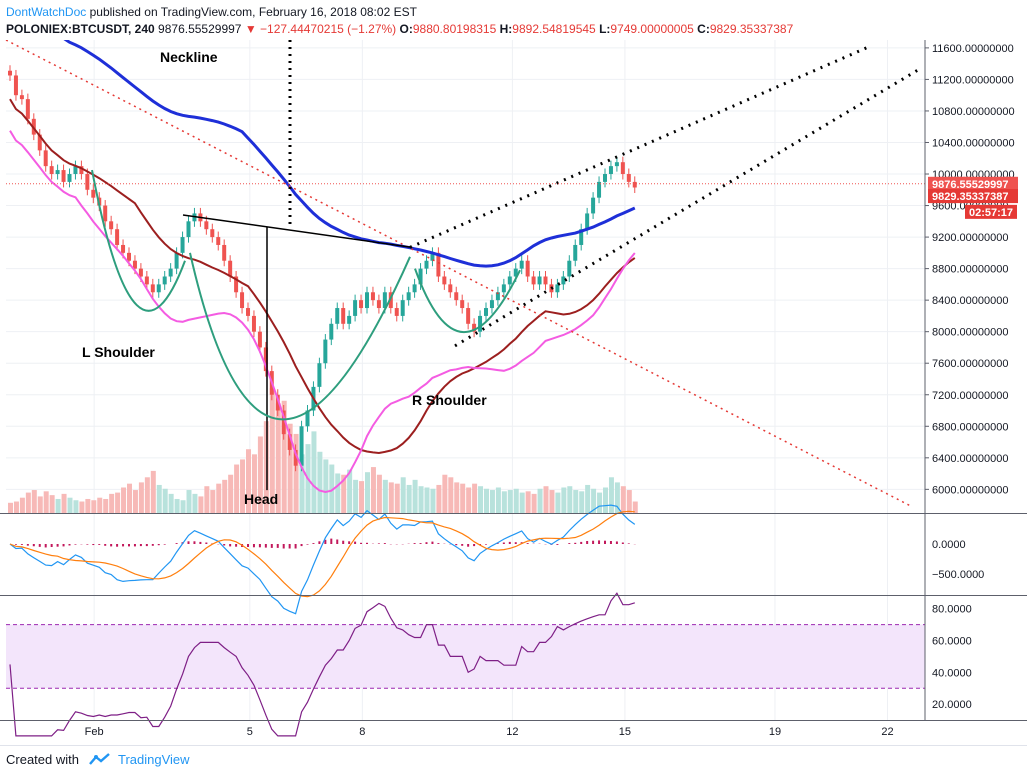  I want to click on time-tick-label: 22, so click(887, 732).